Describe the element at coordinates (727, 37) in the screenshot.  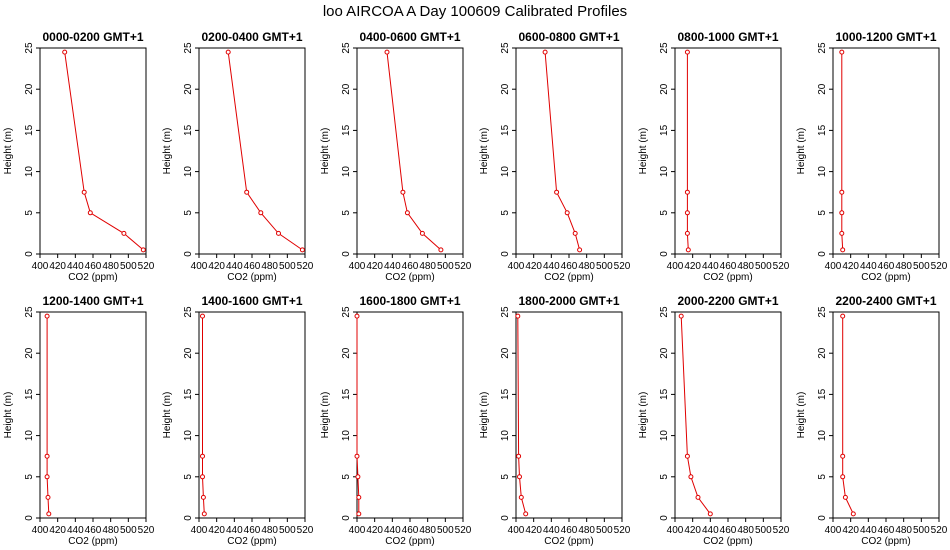
I see `panel-title: 0800-1000 GMT+1` at that location.